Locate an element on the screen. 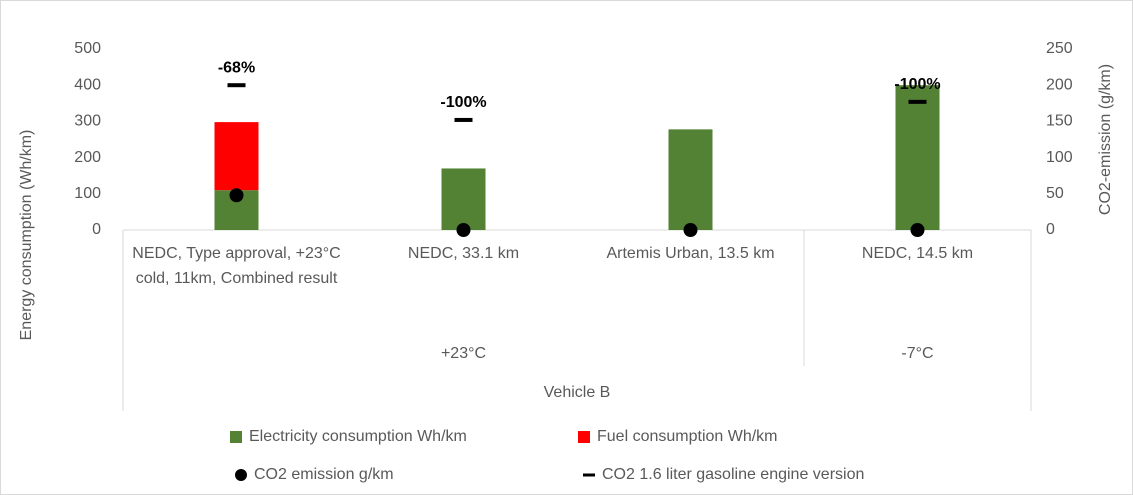 This screenshot has width=1133, height=495. y2-tick-label: 50 is located at coordinates (1055, 193).